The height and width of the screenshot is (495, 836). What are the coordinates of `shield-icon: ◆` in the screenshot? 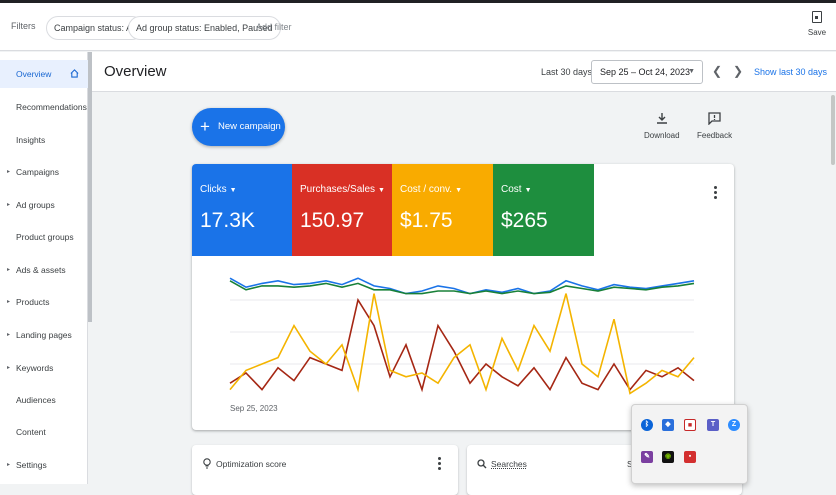 It's located at (668, 425).